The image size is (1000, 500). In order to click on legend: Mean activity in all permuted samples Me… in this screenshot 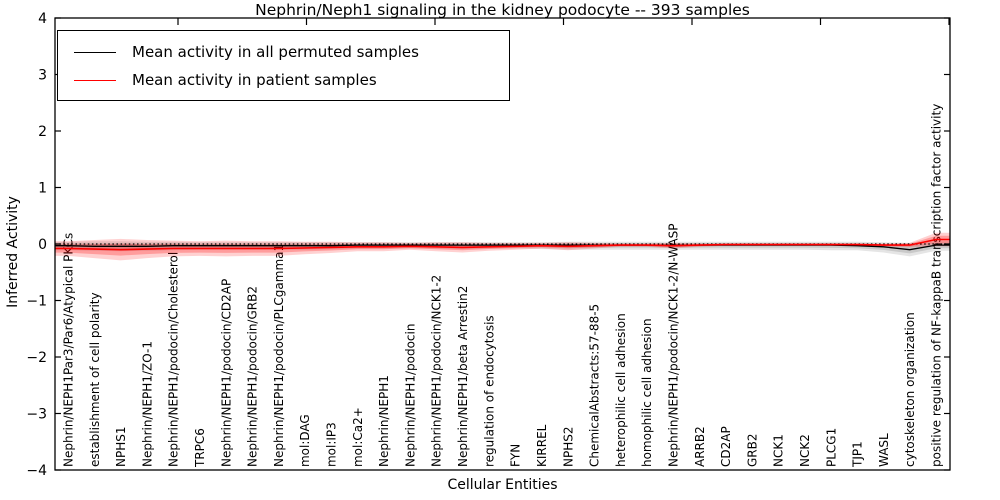, I will do `click(283, 65)`.